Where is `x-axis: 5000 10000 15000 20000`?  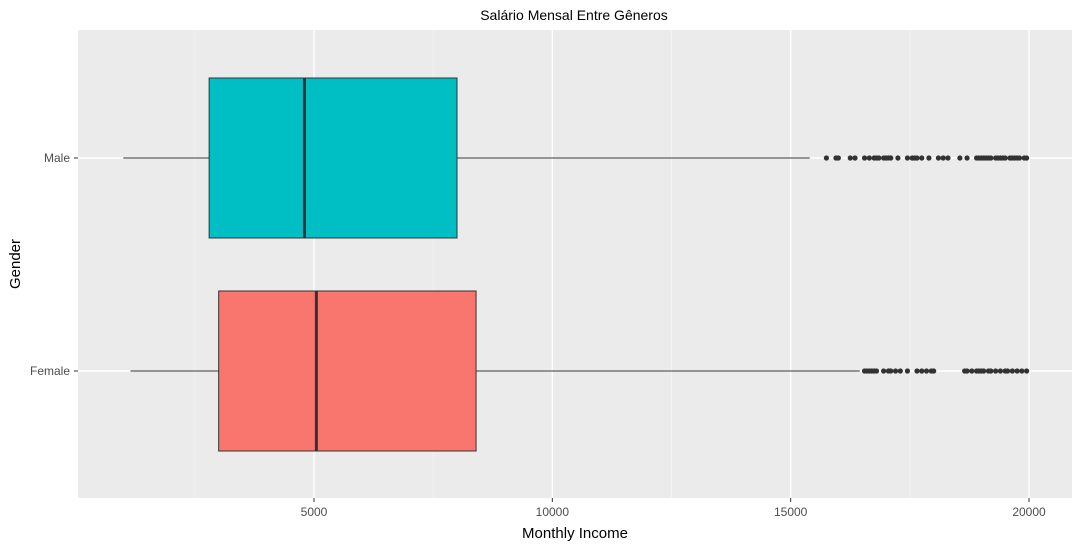 x-axis: 5000 10000 15000 20000 is located at coordinates (673, 508).